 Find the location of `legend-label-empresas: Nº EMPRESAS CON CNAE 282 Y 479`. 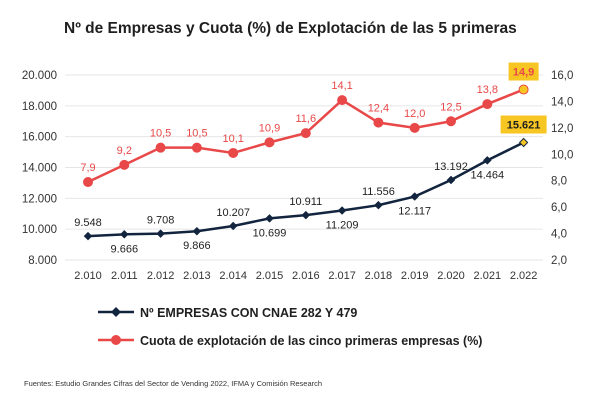

legend-label-empresas: Nº EMPRESAS CON CNAE 282 Y 479 is located at coordinates (248, 313).